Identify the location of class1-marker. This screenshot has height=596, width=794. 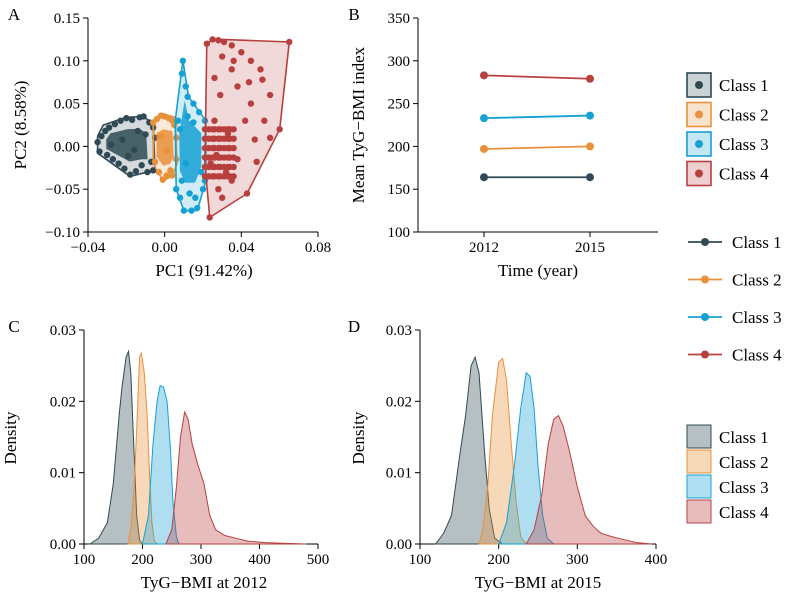
(590, 177).